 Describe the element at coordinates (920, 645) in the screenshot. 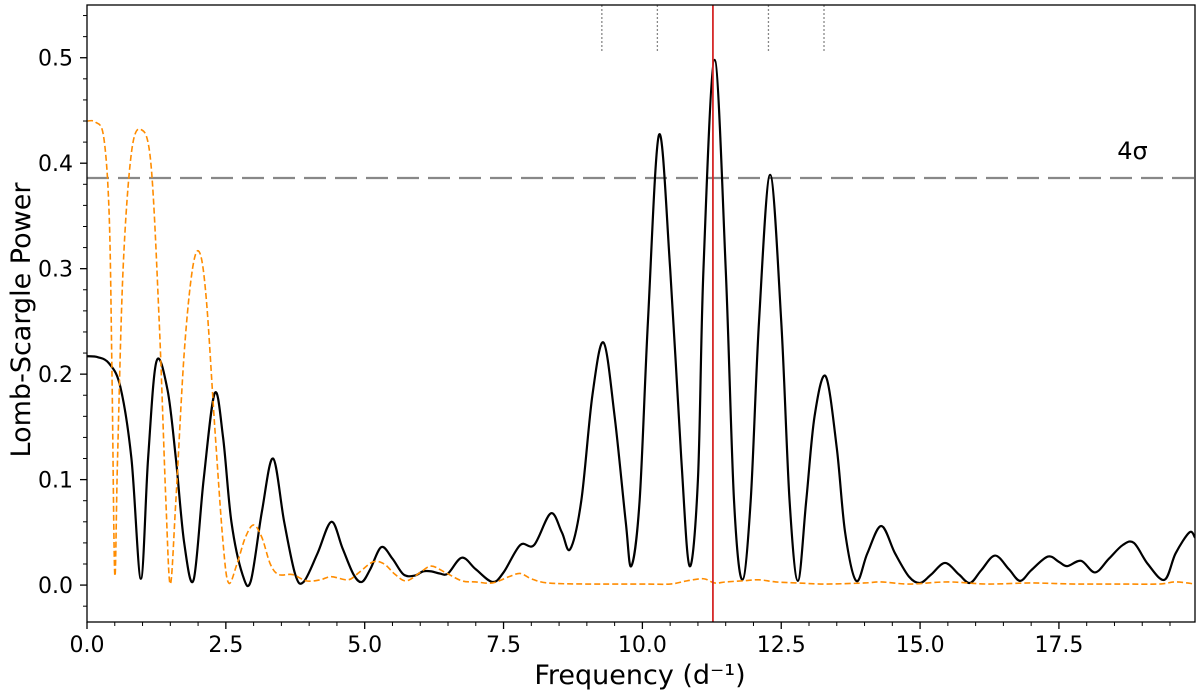

I see `x-tick-label: 15.0` at that location.